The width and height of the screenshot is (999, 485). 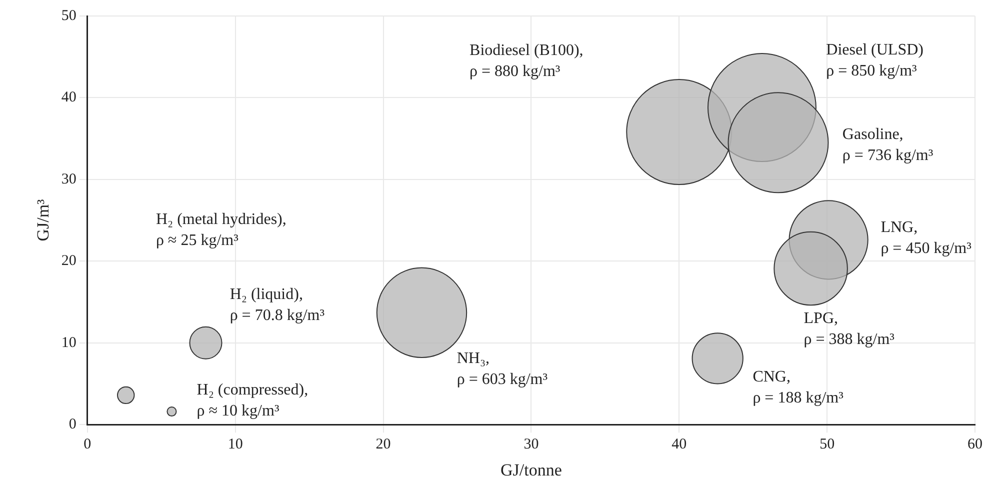 I want to click on x-axis-title: GJ/tonne, so click(x=531, y=470).